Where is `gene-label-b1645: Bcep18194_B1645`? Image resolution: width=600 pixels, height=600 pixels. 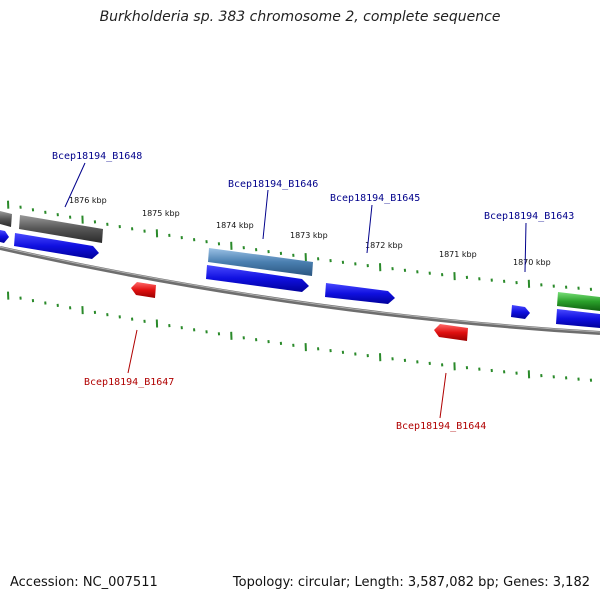 gene-label-b1645: Bcep18194_B1645 is located at coordinates (375, 198).